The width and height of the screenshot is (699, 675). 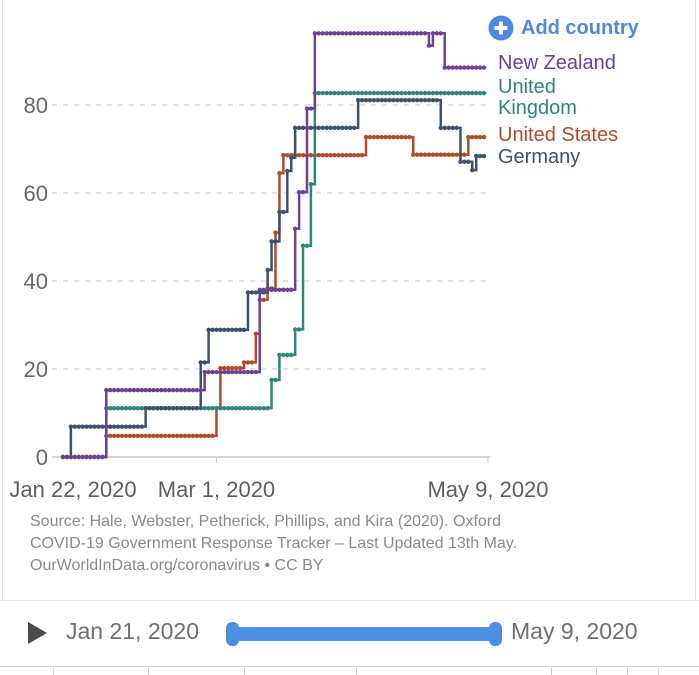 What do you see at coordinates (42, 457) in the screenshot?
I see `svg-text: 0` at bounding box center [42, 457].